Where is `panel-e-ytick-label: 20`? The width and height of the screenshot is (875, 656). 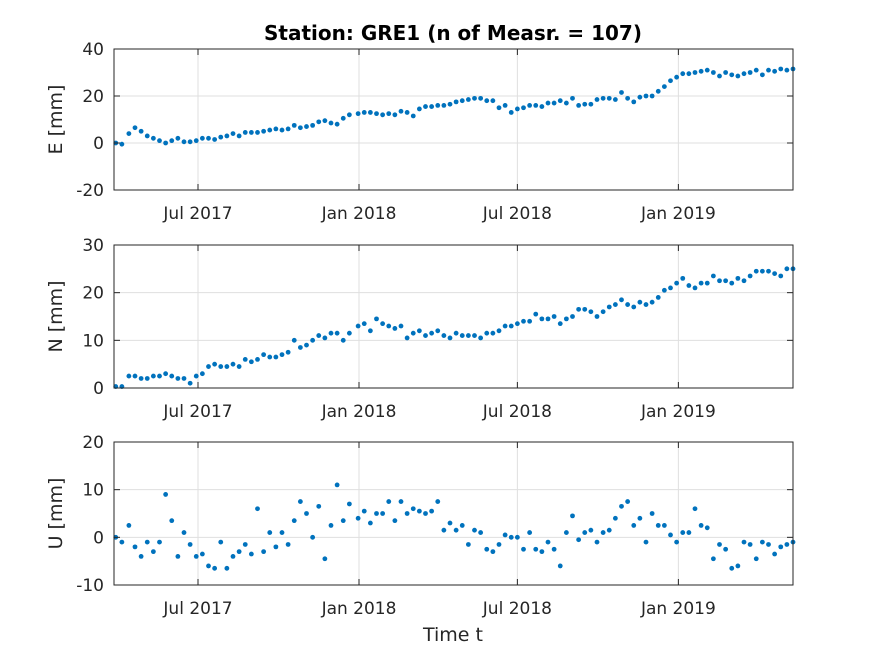 panel-e-ytick-label: 20 is located at coordinates (93, 97).